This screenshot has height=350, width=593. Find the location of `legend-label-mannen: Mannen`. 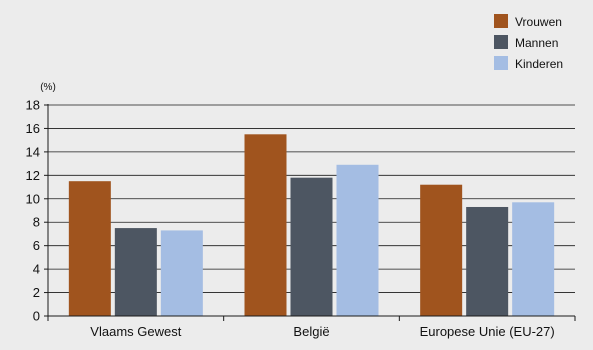

legend-label-mannen: Mannen is located at coordinates (536, 43).